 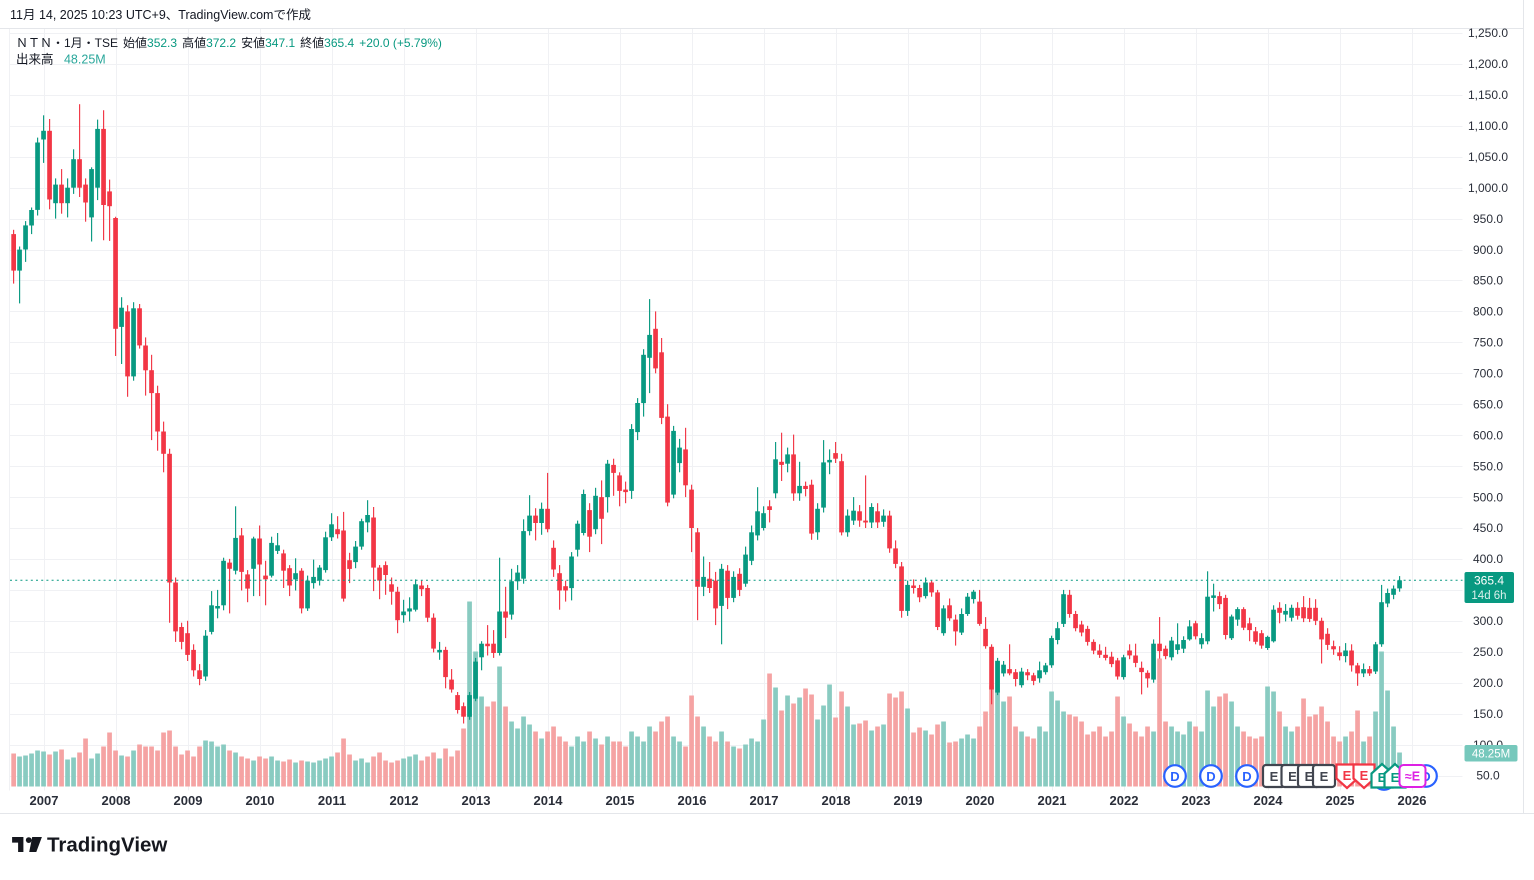 I want to click on svg-text: 250.0, so click(x=1488, y=652).